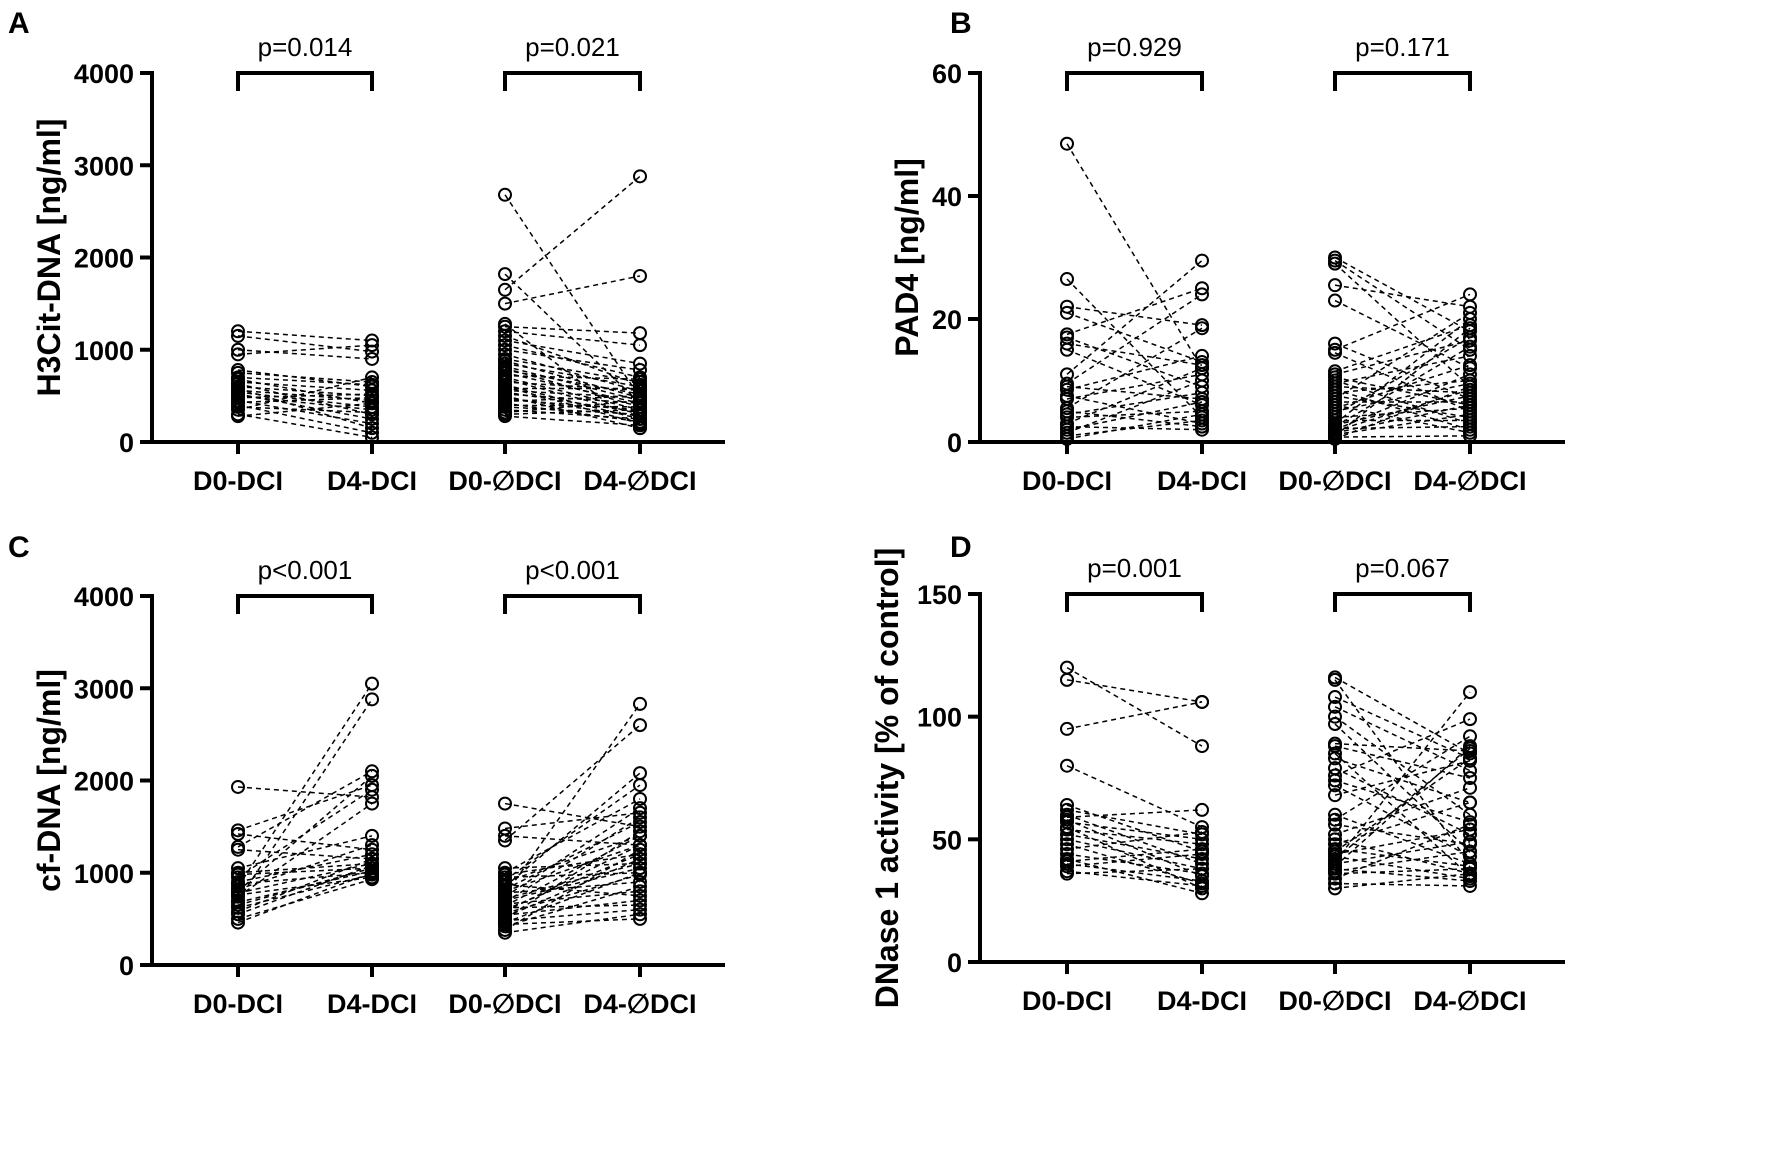 The image size is (1772, 1150). Describe the element at coordinates (961, 23) in the screenshot. I see `panel-letter: B` at that location.